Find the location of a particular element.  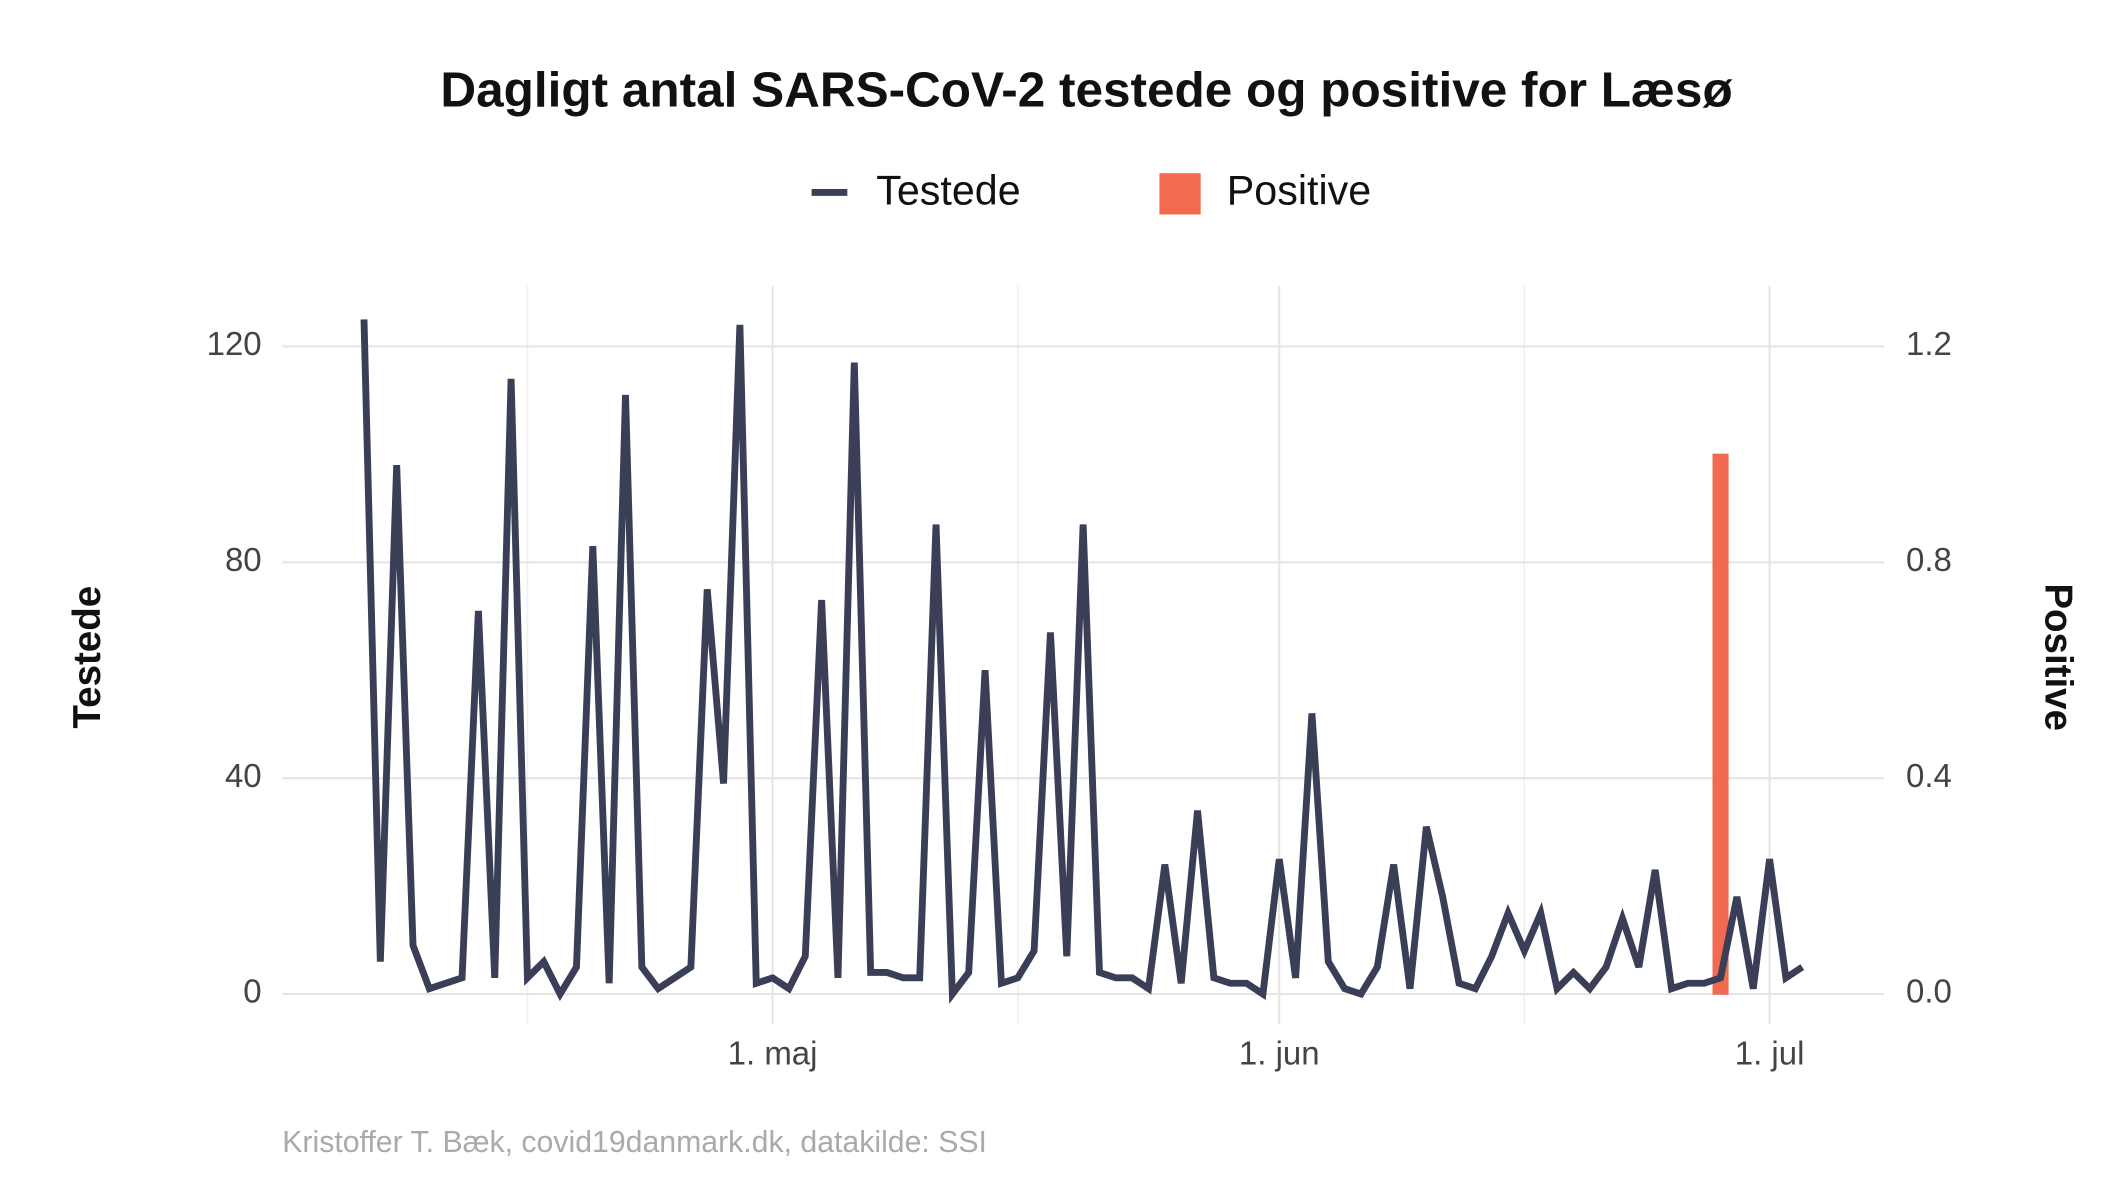

y2-tick-label: 0.0 is located at coordinates (1929, 991).